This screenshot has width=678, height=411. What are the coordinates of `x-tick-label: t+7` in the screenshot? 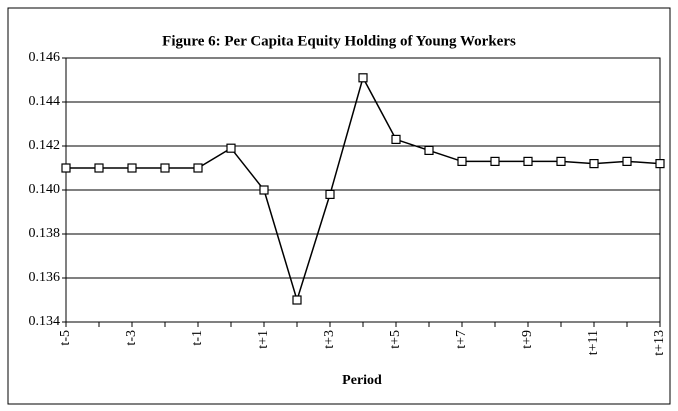 It's located at (461, 339).